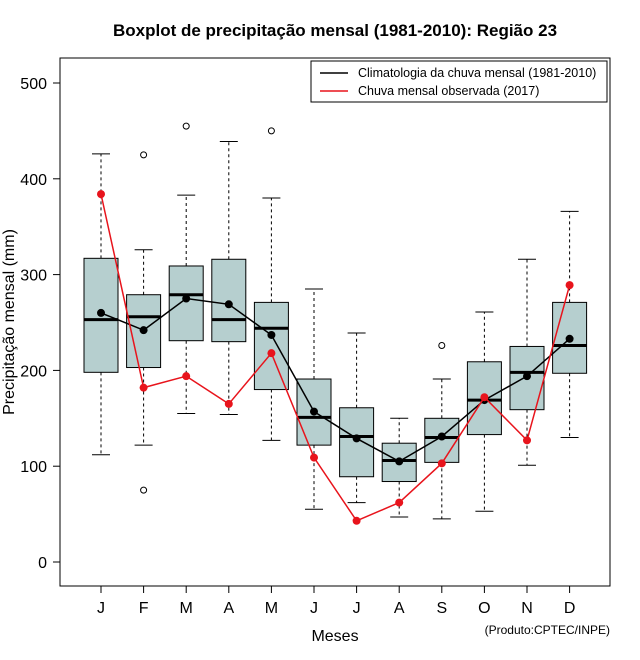 This screenshot has width=640, height=660. Describe the element at coordinates (570, 608) in the screenshot. I see `x-tick-label: D` at that location.